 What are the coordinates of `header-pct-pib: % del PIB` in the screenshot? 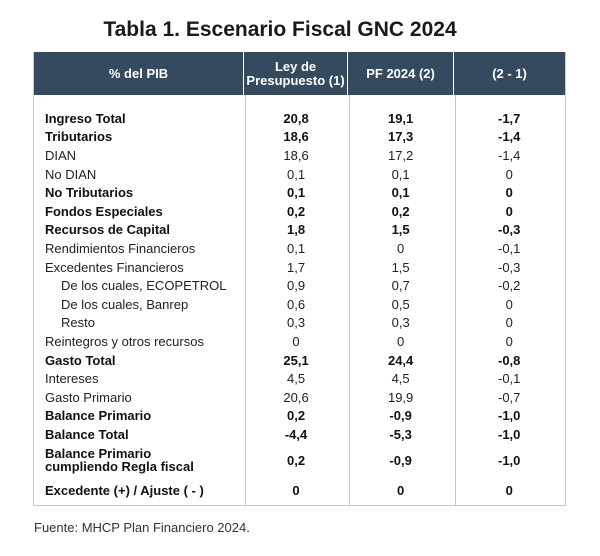 It's located at (138, 73).